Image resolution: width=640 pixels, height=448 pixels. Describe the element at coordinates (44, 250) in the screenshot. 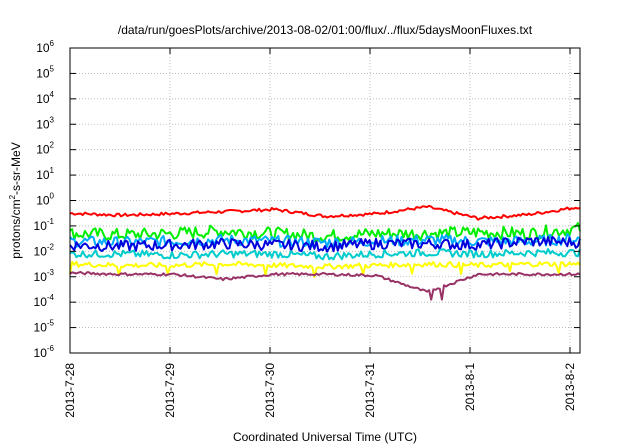

I see `y-tick-label: 10⁻²` at that location.